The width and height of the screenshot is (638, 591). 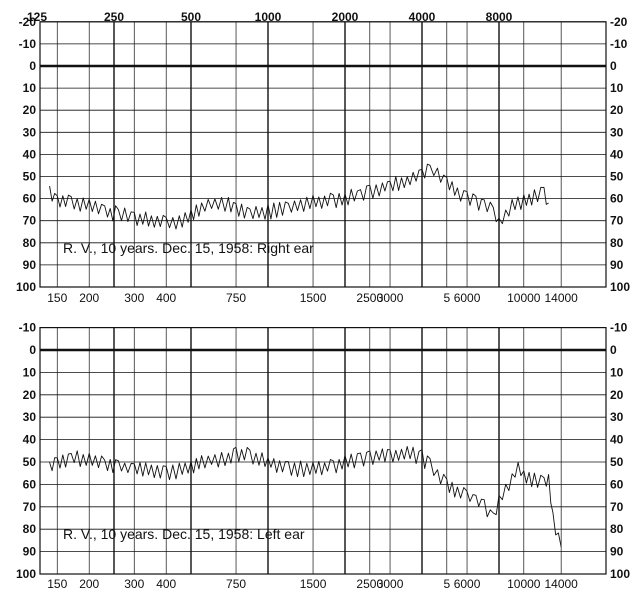 What do you see at coordinates (369, 298) in the screenshot?
I see `right-ear-bottom-tick: 2500` at bounding box center [369, 298].